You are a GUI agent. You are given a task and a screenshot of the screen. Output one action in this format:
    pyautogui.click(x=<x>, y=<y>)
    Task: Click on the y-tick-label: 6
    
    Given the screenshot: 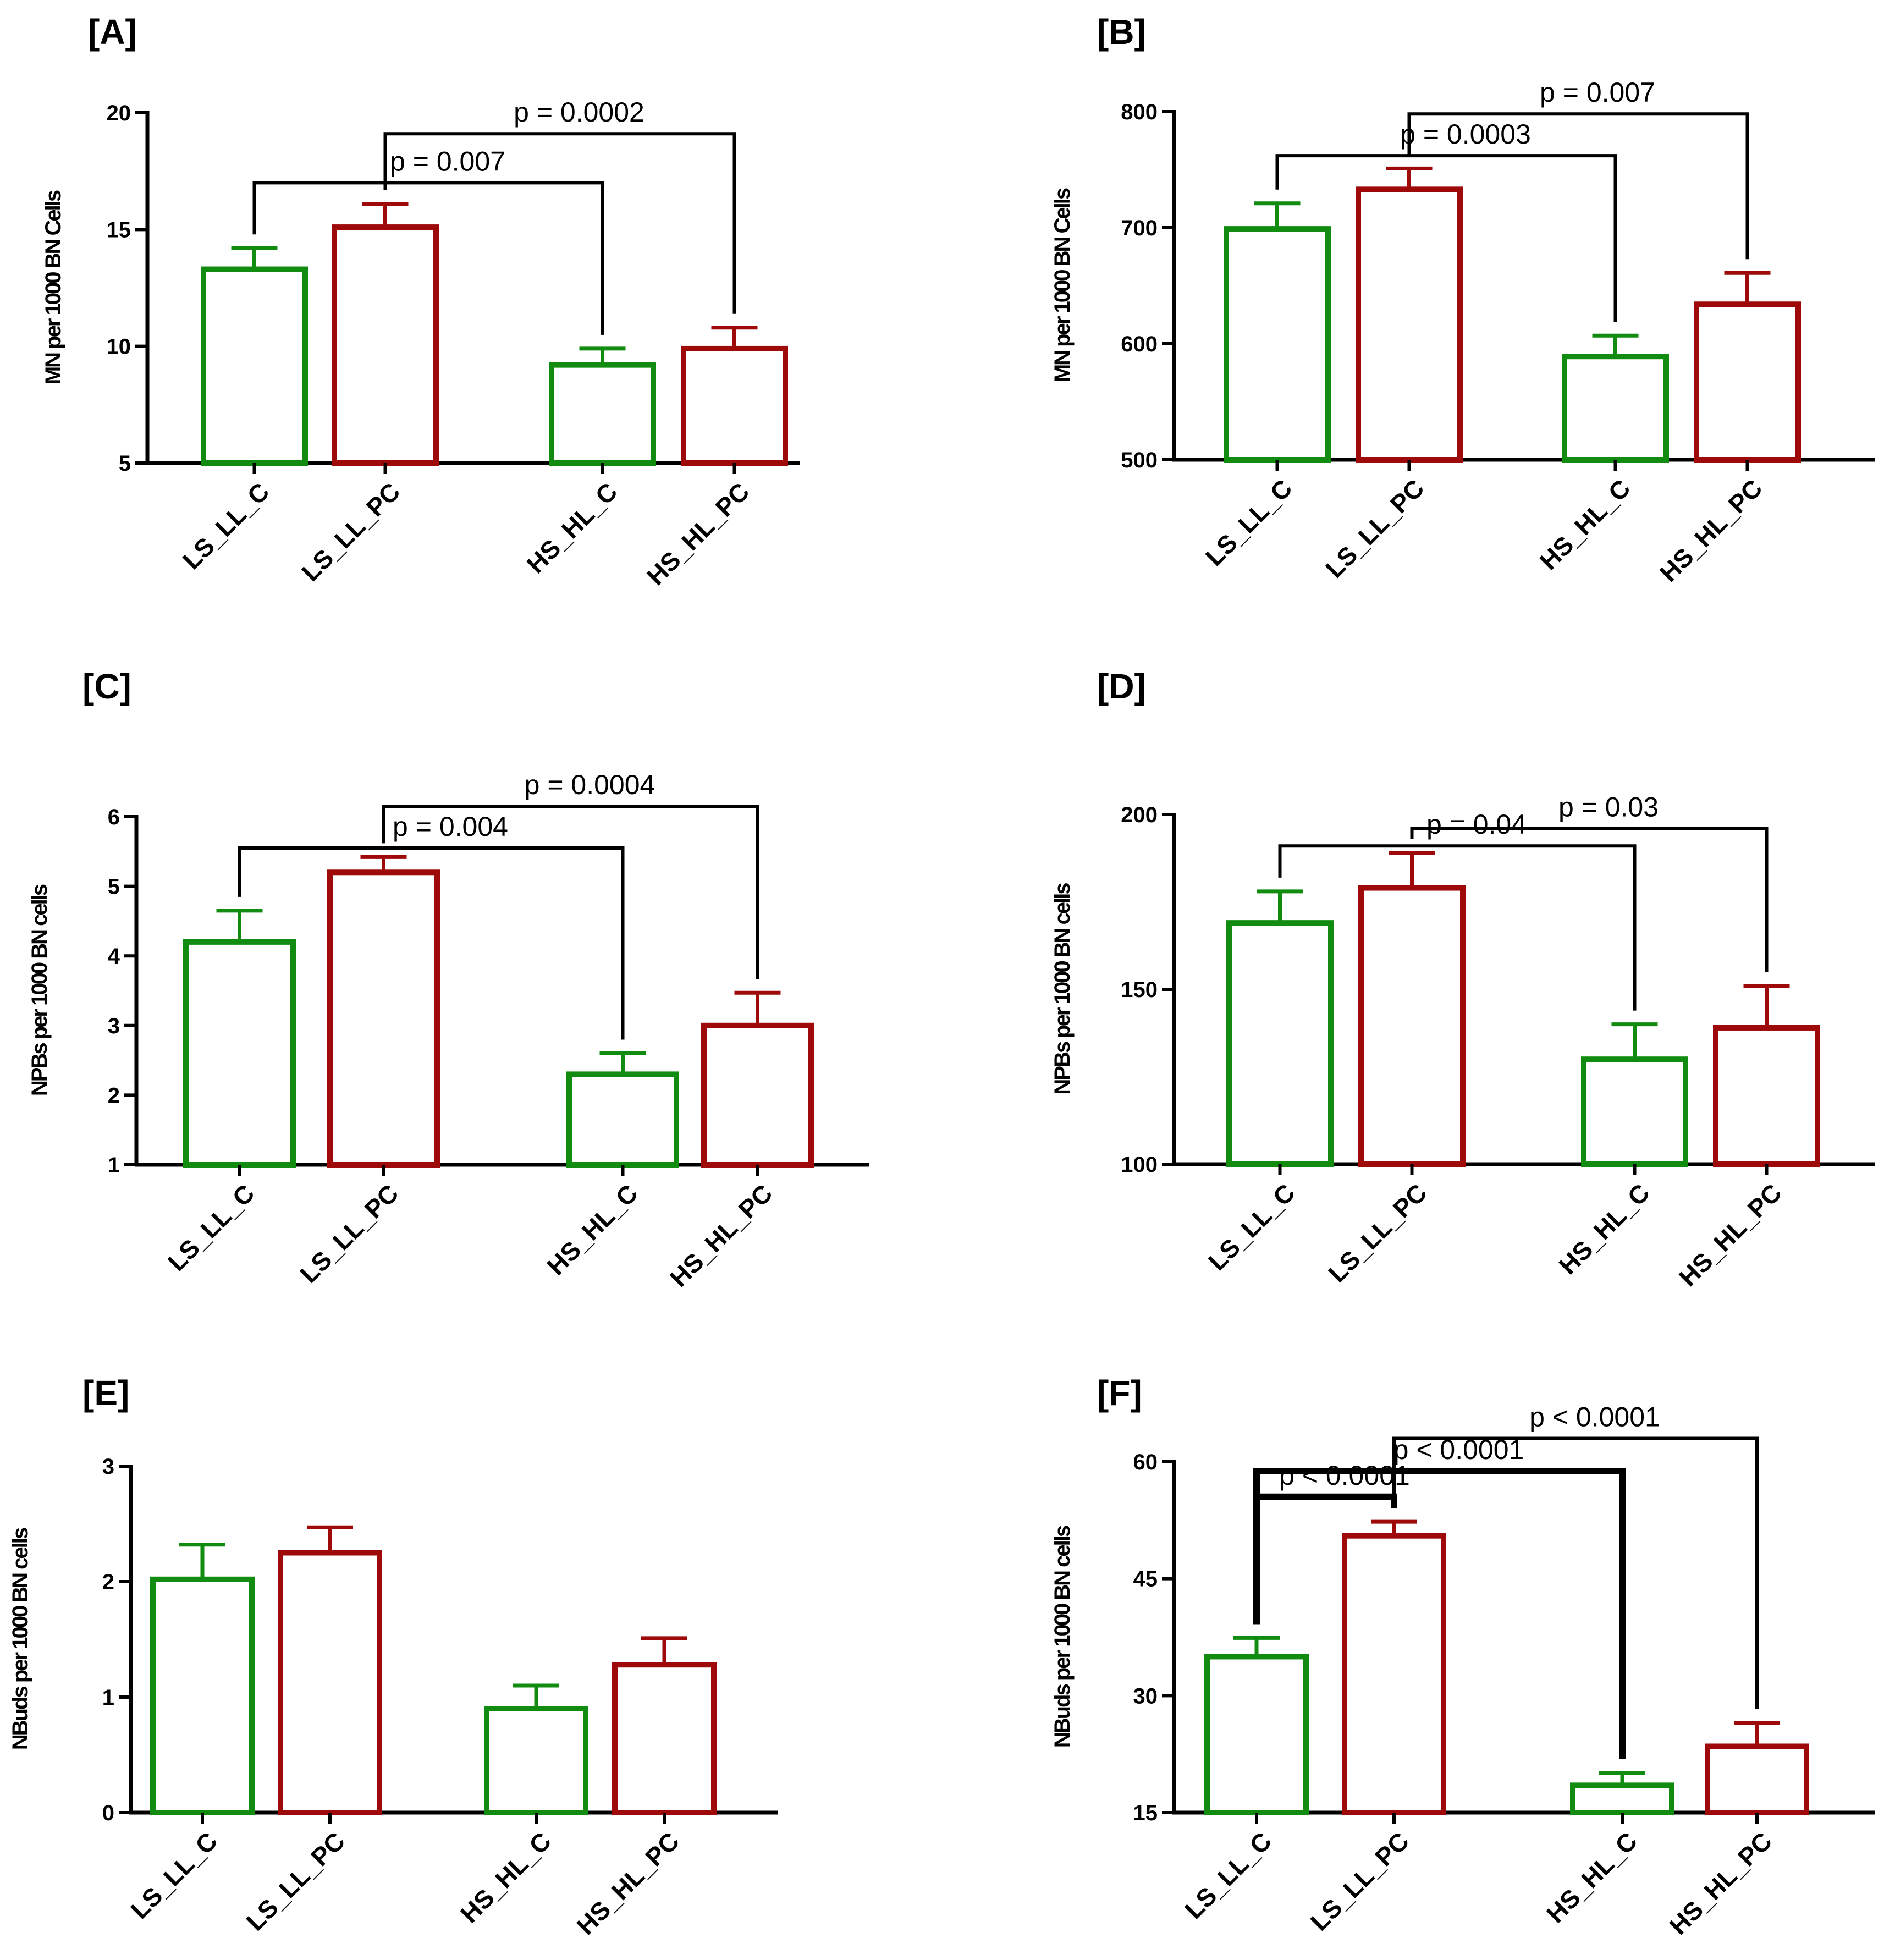 What is the action you would take?
    pyautogui.click(x=114, y=817)
    